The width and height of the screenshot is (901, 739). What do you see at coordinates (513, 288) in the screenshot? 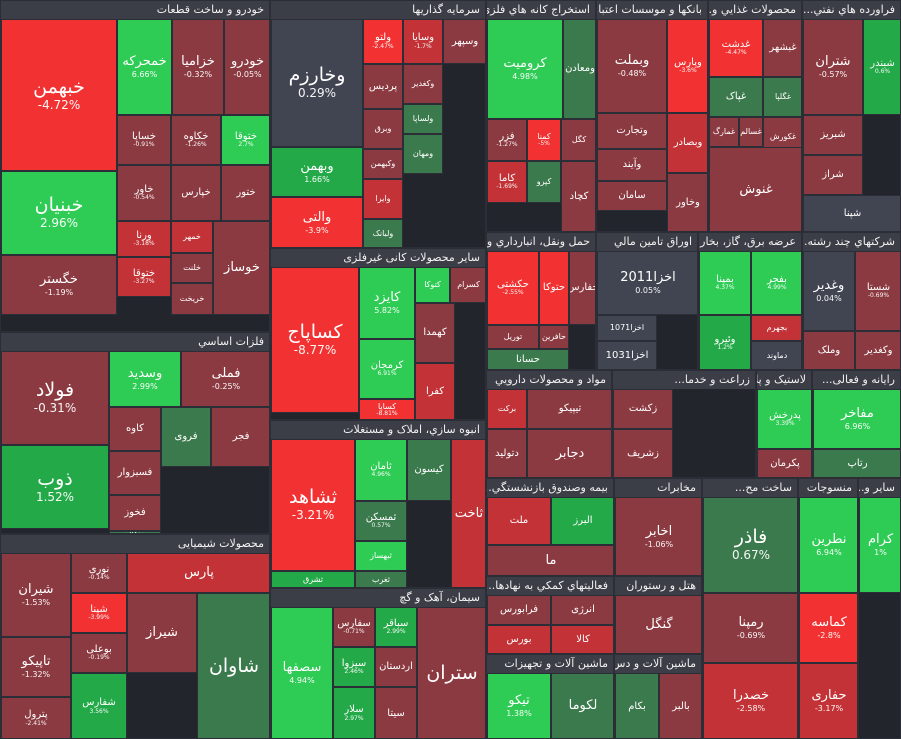
I see `stock-tile: حکشتی -2.55%` at bounding box center [513, 288].